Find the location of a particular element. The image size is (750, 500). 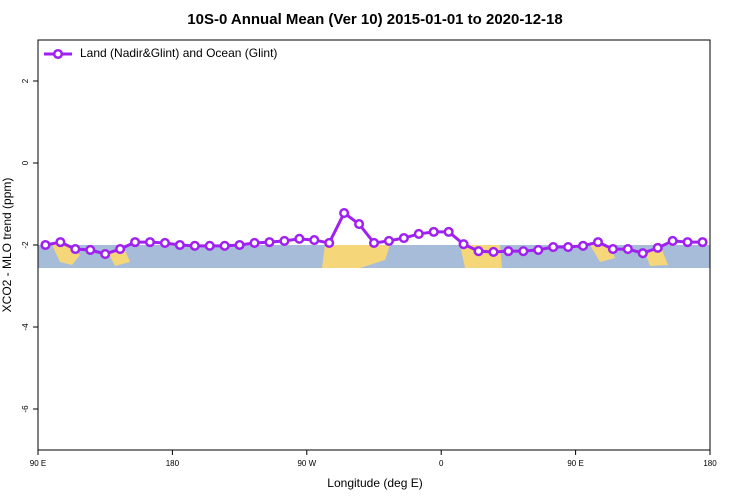

x-tick-label: 0 is located at coordinates (441, 463).